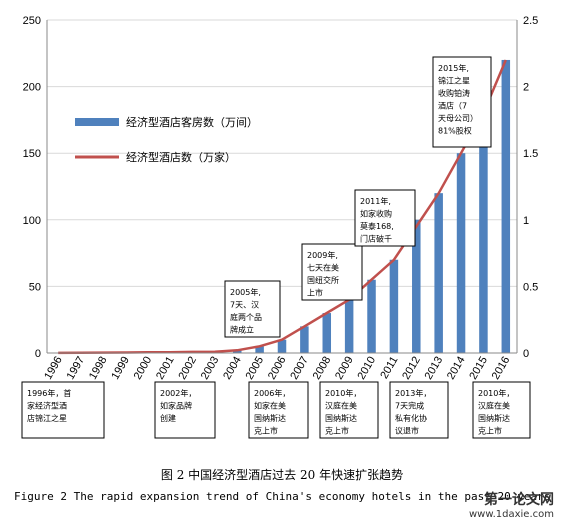  Describe the element at coordinates (376, 239) in the screenshot. I see `annotation-text: 门店破千` at that location.